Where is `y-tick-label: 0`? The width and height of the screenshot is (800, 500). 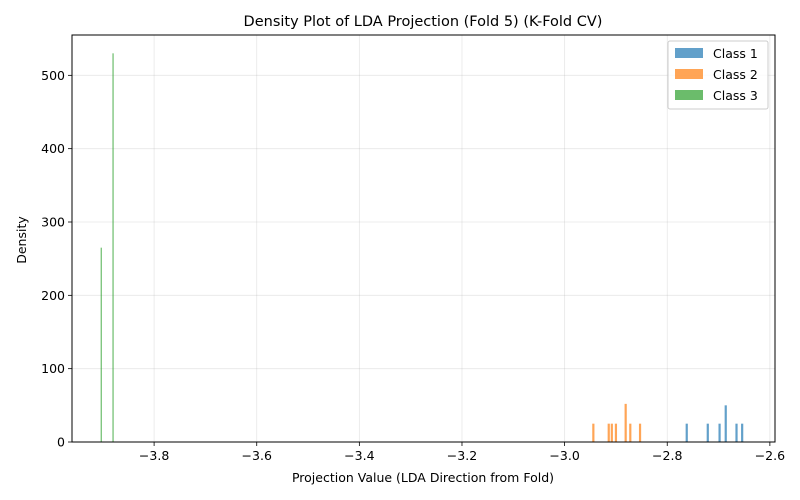
y-tick-label: 0 is located at coordinates (61, 442).